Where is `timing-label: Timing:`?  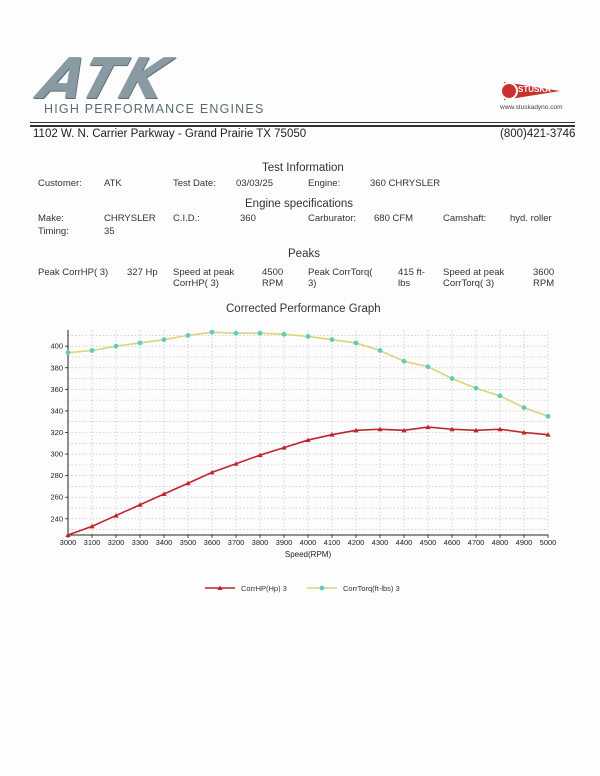 timing-label: Timing: is located at coordinates (53, 231).